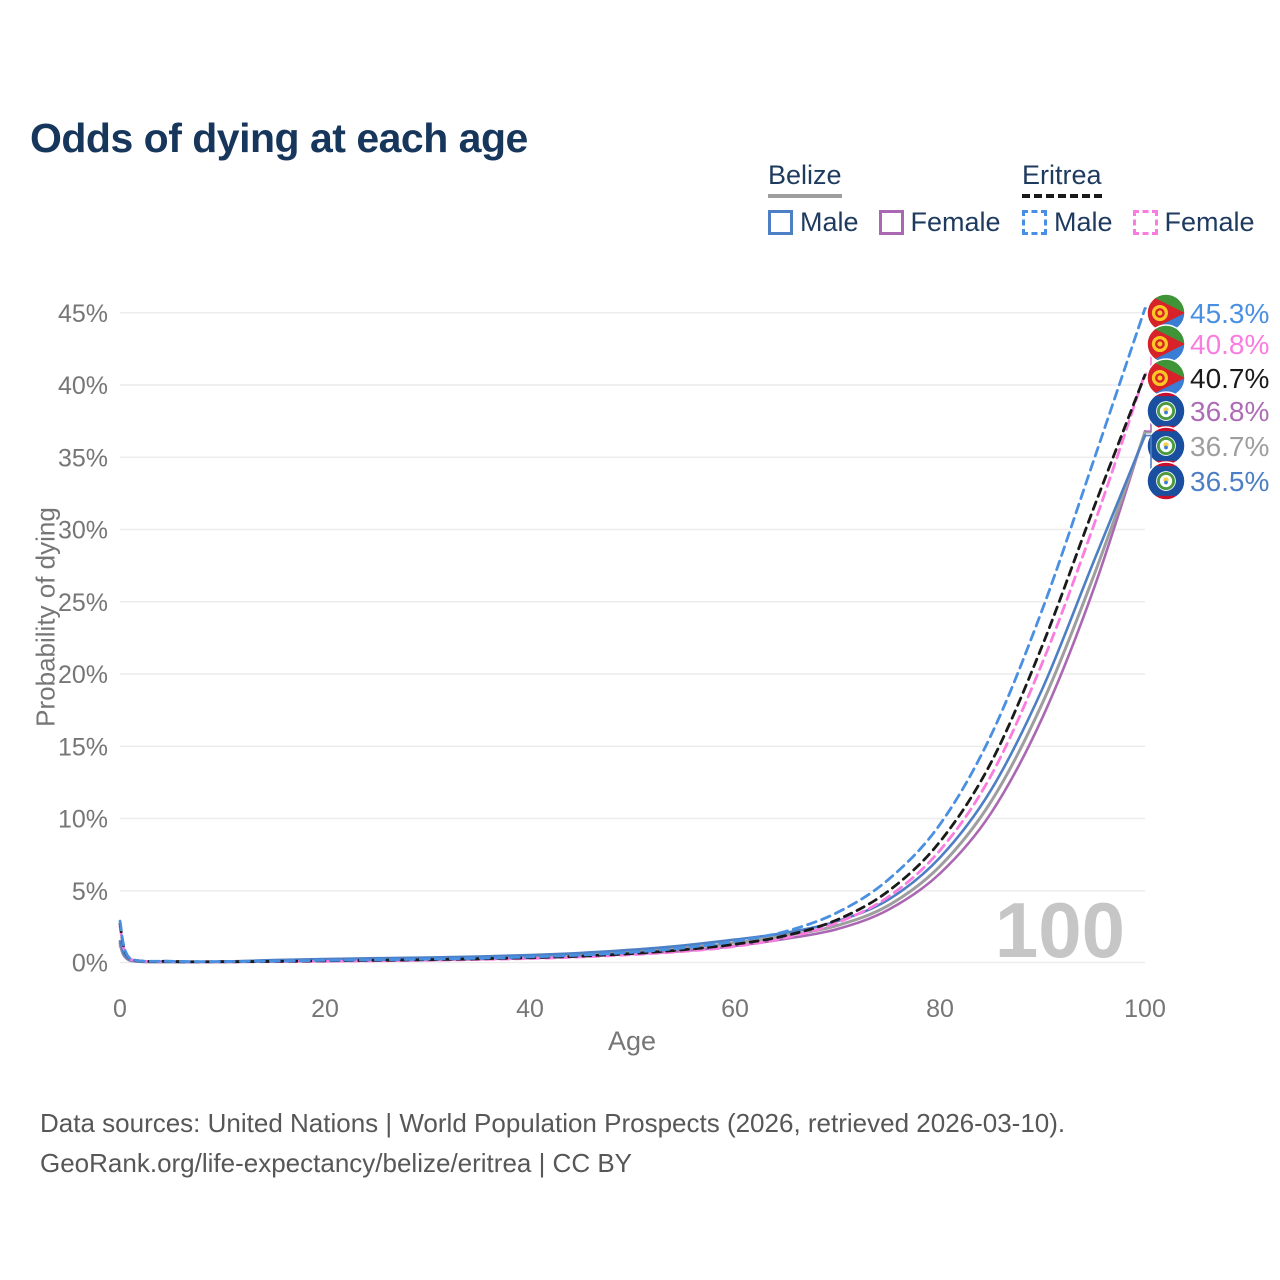 Image resolution: width=1280 pixels, height=1280 pixels. What do you see at coordinates (83, 458) in the screenshot?
I see `y-tick-label: 35%` at bounding box center [83, 458].